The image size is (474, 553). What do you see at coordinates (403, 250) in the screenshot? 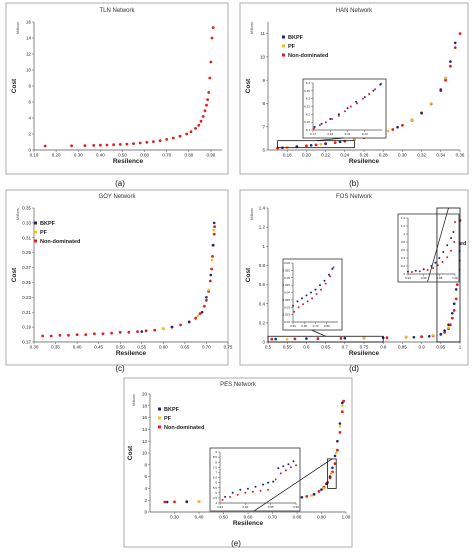
I see `inset-y-tick-label: 0.6` at bounding box center [403, 250].